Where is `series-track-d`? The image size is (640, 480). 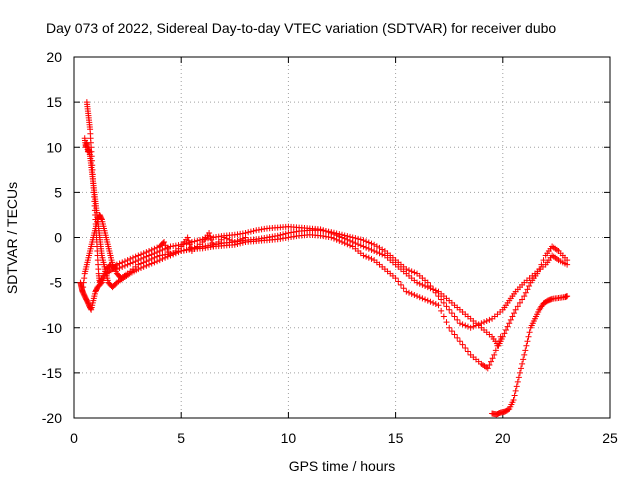
series-track-d is located at coordinates (164, 271).